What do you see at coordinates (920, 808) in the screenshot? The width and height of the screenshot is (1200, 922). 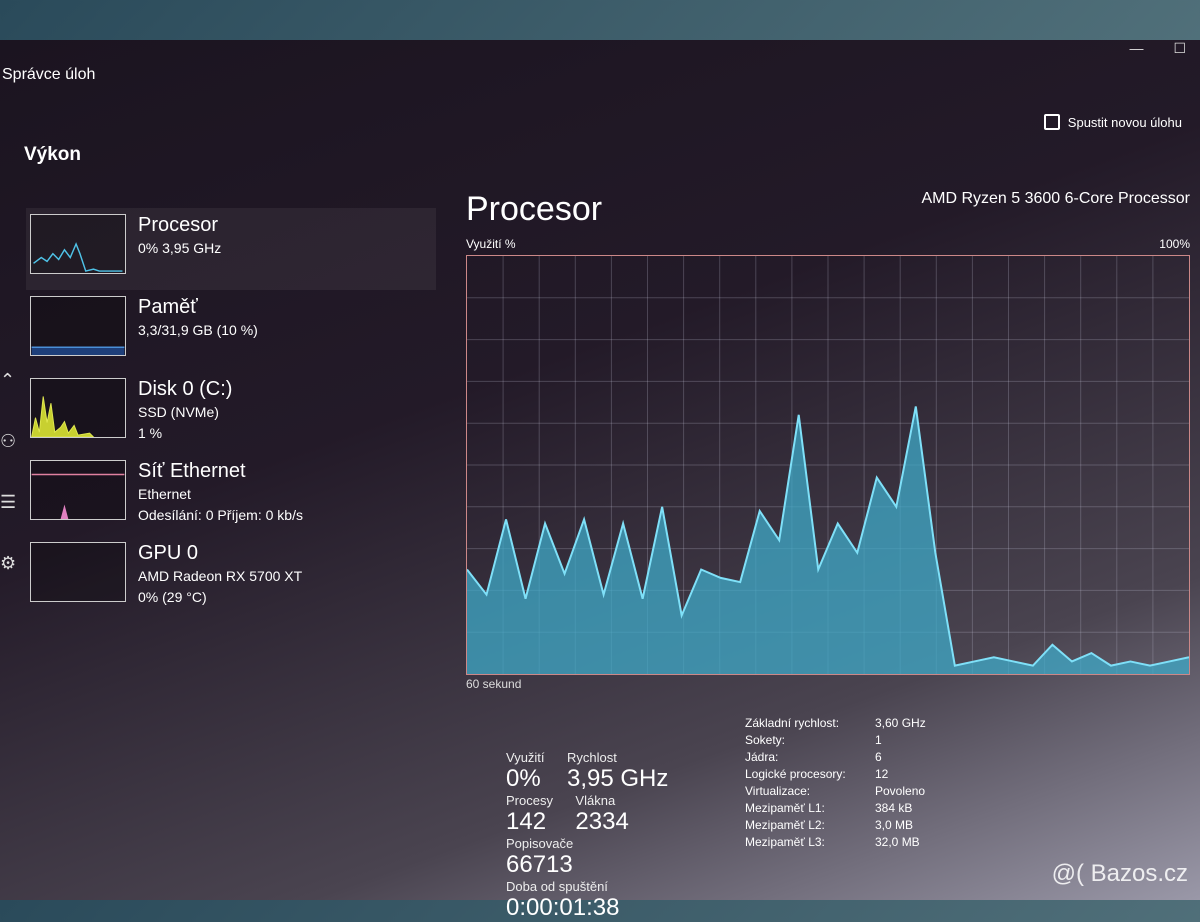 I see `spec-value: 384 kB` at bounding box center [920, 808].